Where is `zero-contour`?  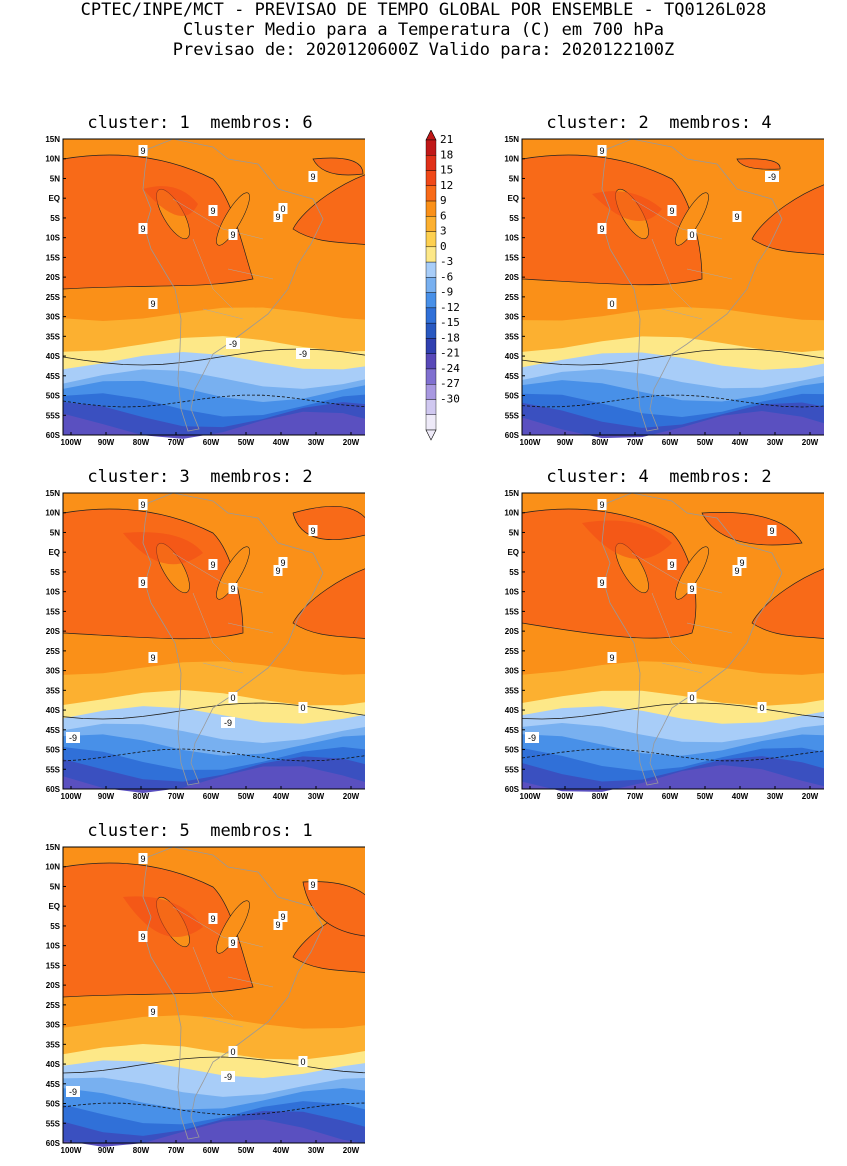
zero-contour is located at coordinates (672, 357).